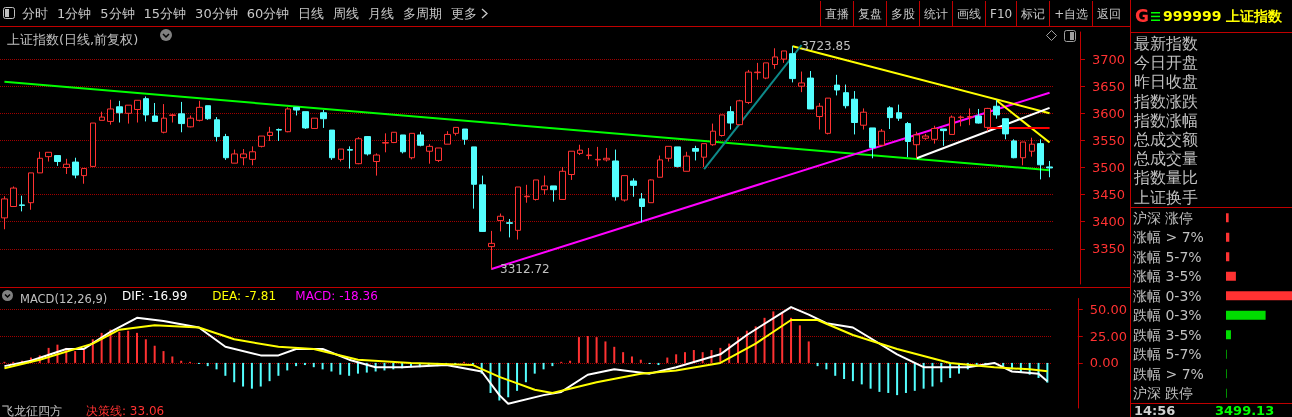 The height and width of the screenshot is (417, 1292). Describe the element at coordinates (1163, 217) in the screenshot. I see `y-tick-label: 沪深 涨停` at that location.